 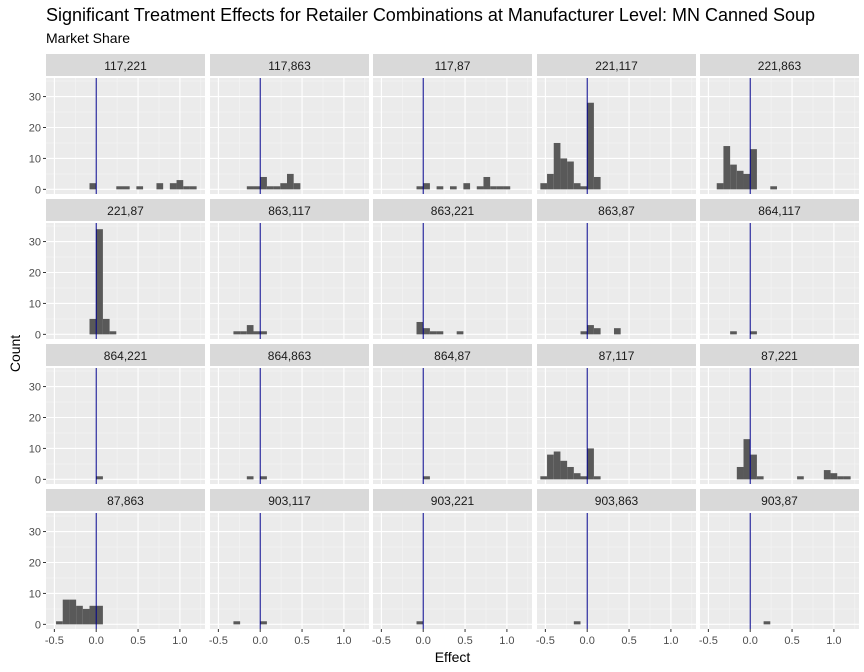 I want to click on facet-strip-label: 87,117, so click(x=617, y=356).